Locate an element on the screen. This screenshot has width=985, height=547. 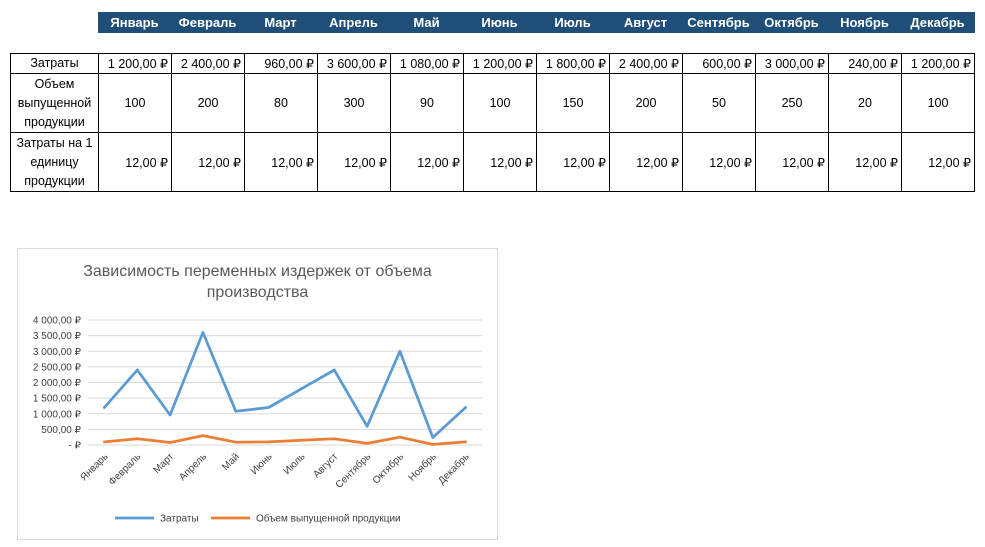
table-cell: 90 is located at coordinates (427, 103).